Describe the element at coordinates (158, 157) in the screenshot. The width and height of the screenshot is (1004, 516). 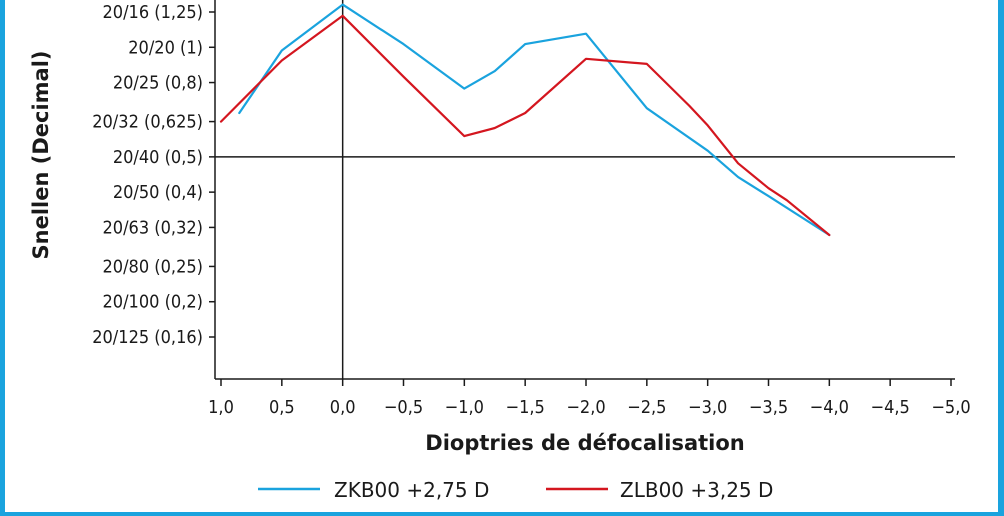
I see `y-tick-label: 20/40 (0,5)` at that location.